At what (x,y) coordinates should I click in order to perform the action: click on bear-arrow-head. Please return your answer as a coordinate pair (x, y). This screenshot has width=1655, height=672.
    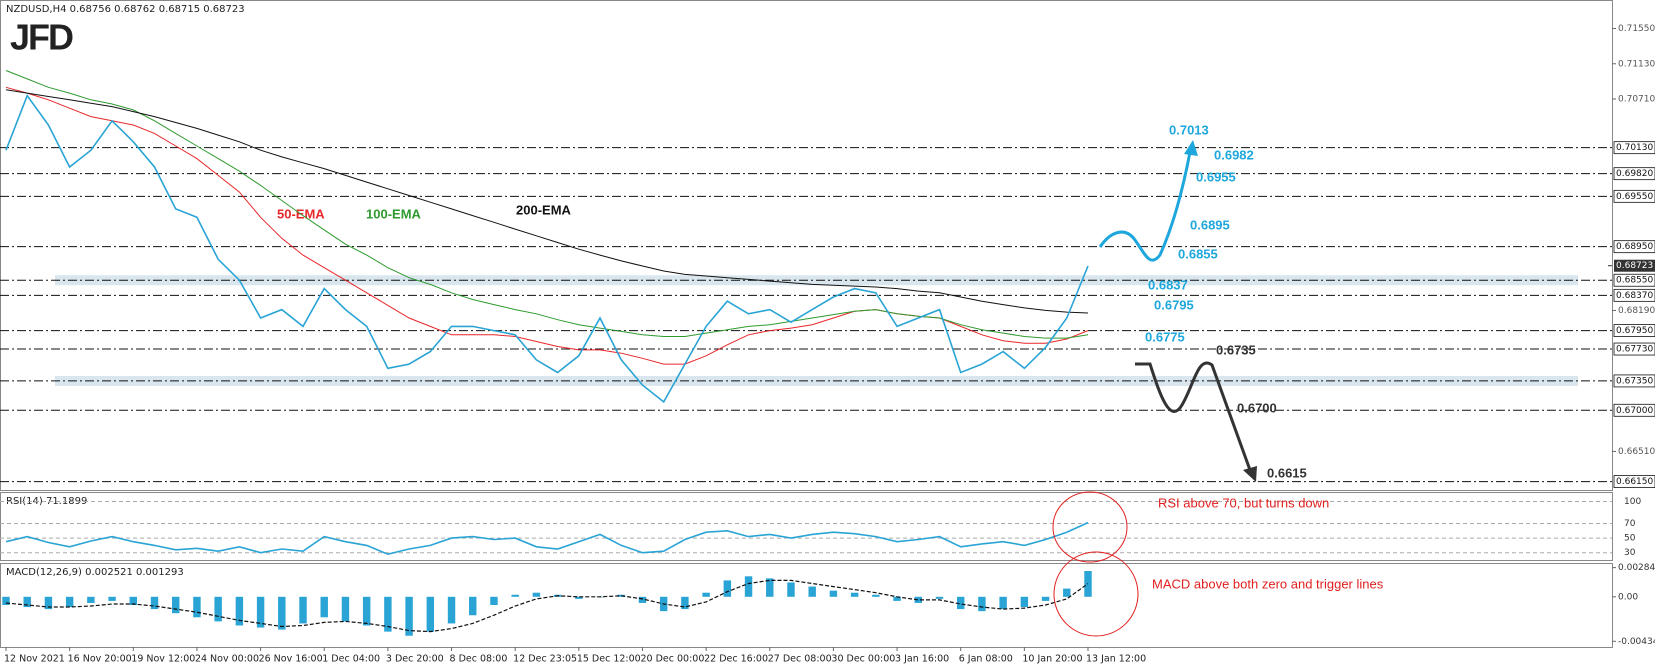
    Looking at the image, I should click on (1250, 474).